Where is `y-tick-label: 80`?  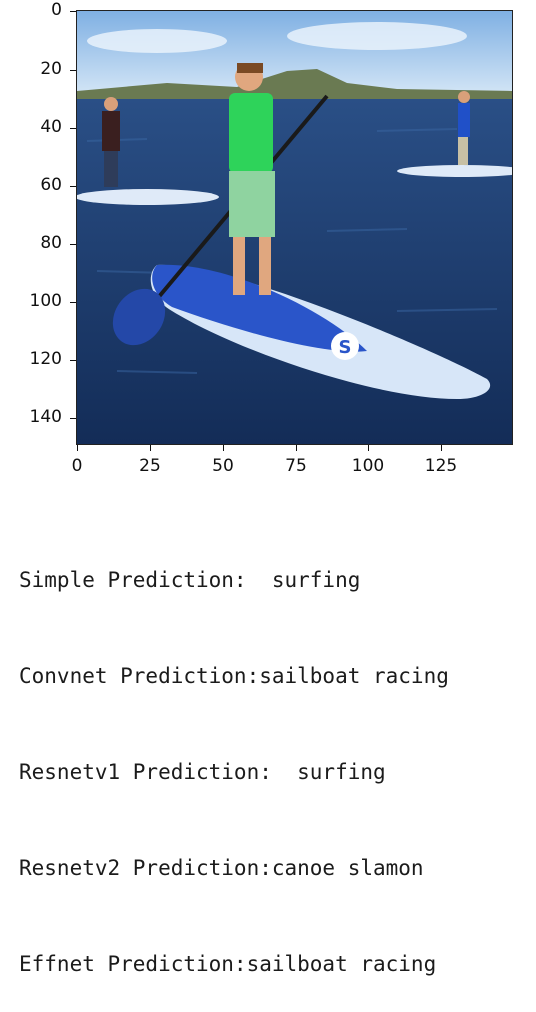
y-tick-label: 80 is located at coordinates (51, 243).